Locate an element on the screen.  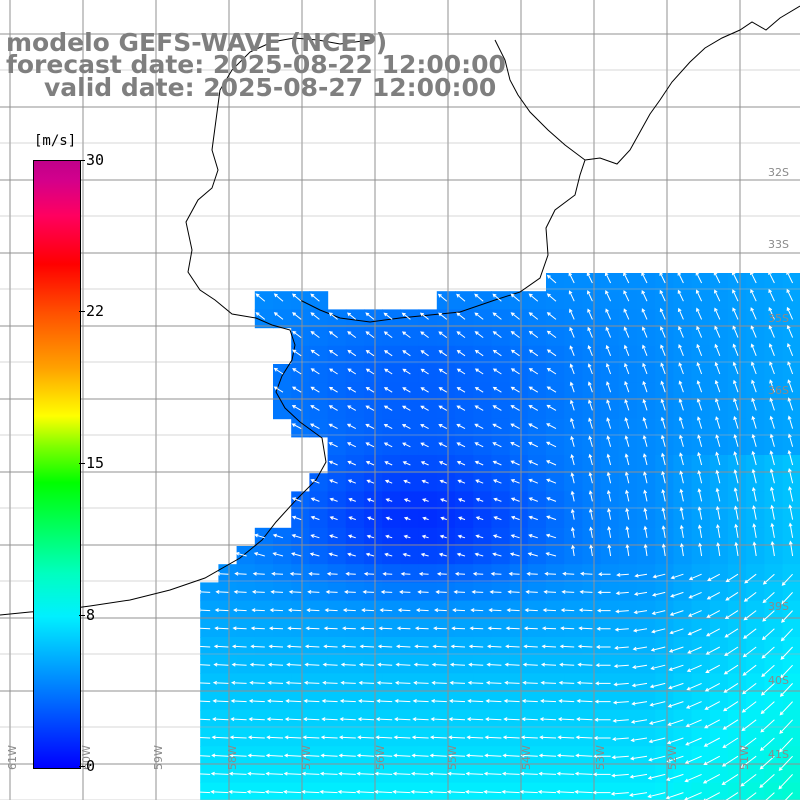
colorbar is located at coordinates (57, 464).